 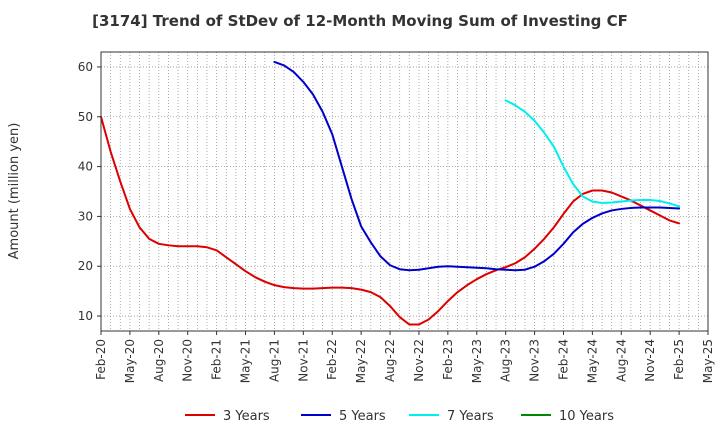 What do you see at coordinates (85, 117) in the screenshot?
I see `y-tick-label: 50` at bounding box center [85, 117].